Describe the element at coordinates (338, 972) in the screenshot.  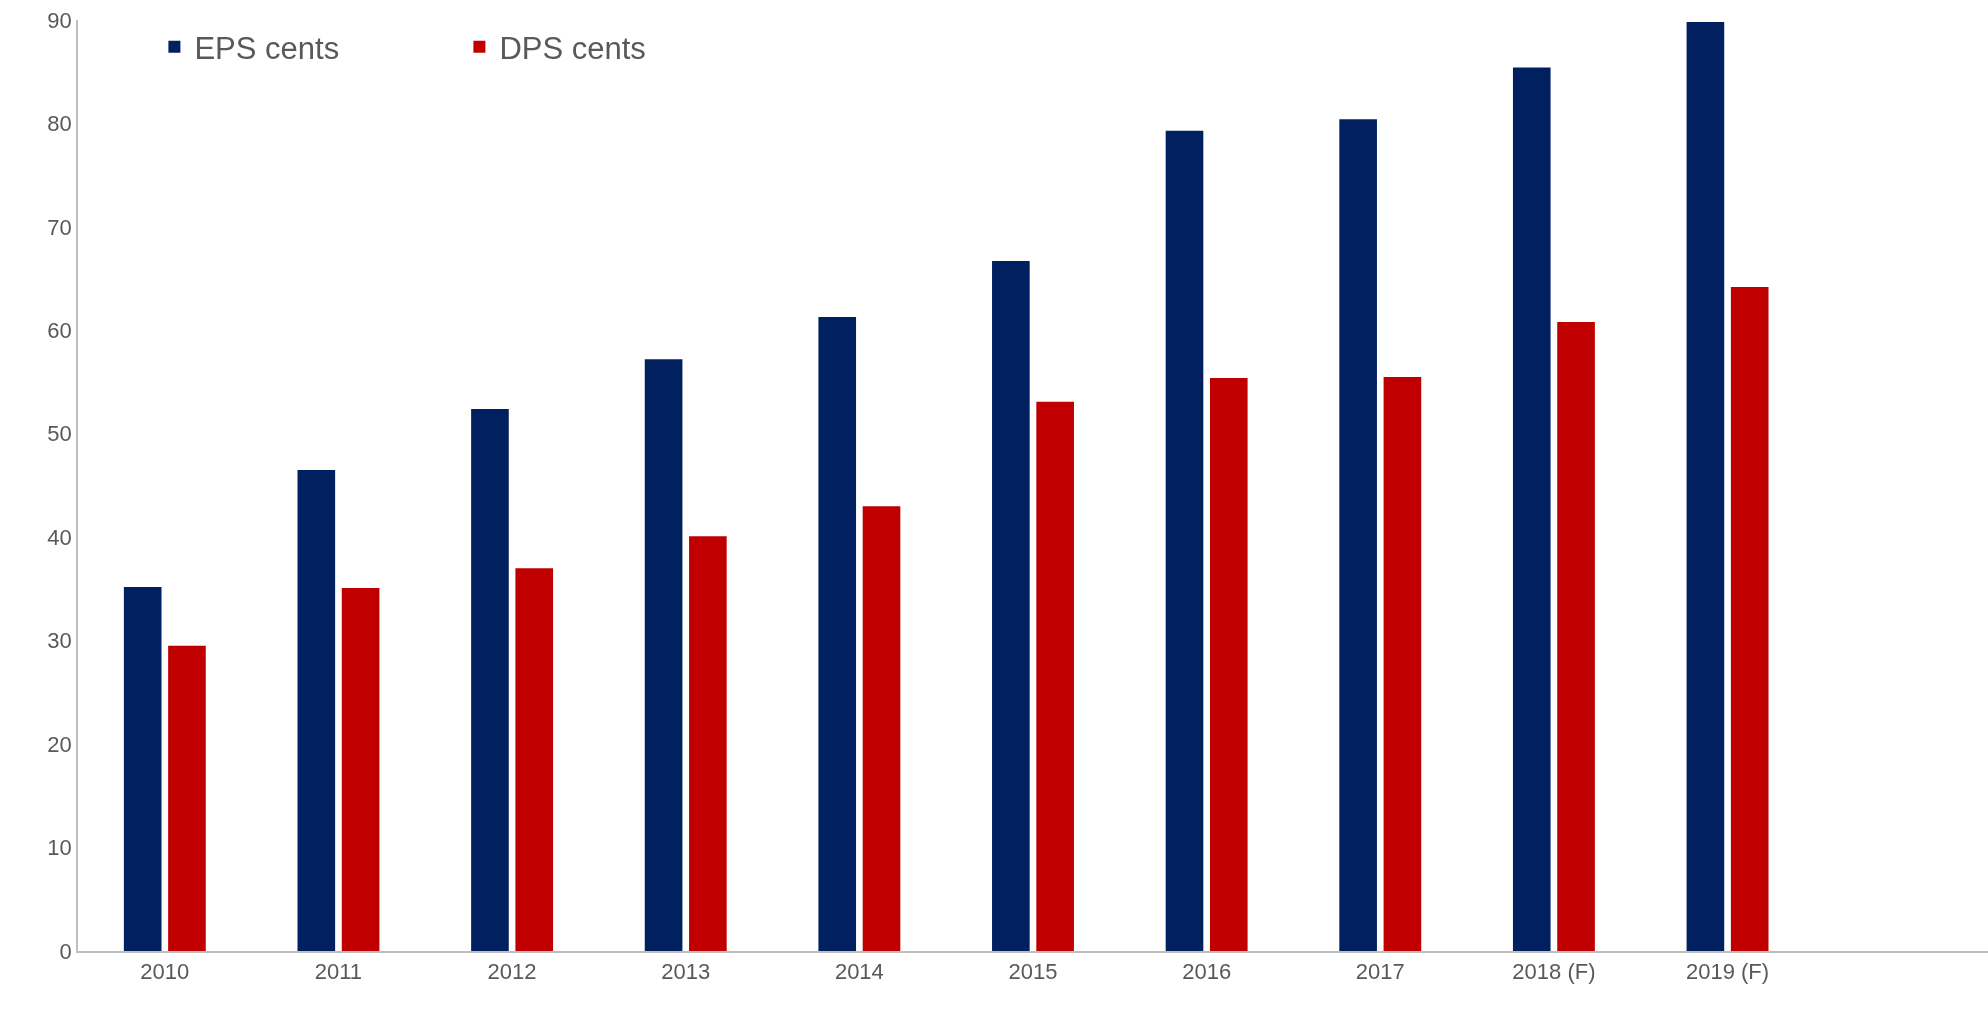
I see `x-tick-label: 2011` at that location.